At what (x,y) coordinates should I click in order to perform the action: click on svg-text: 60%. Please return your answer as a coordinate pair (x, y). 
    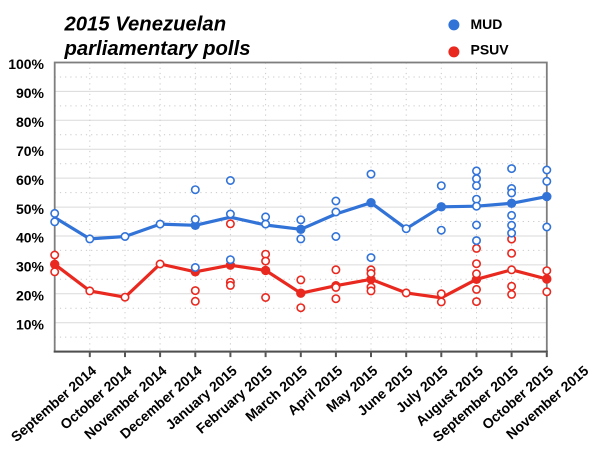
    Looking at the image, I should click on (30, 180).